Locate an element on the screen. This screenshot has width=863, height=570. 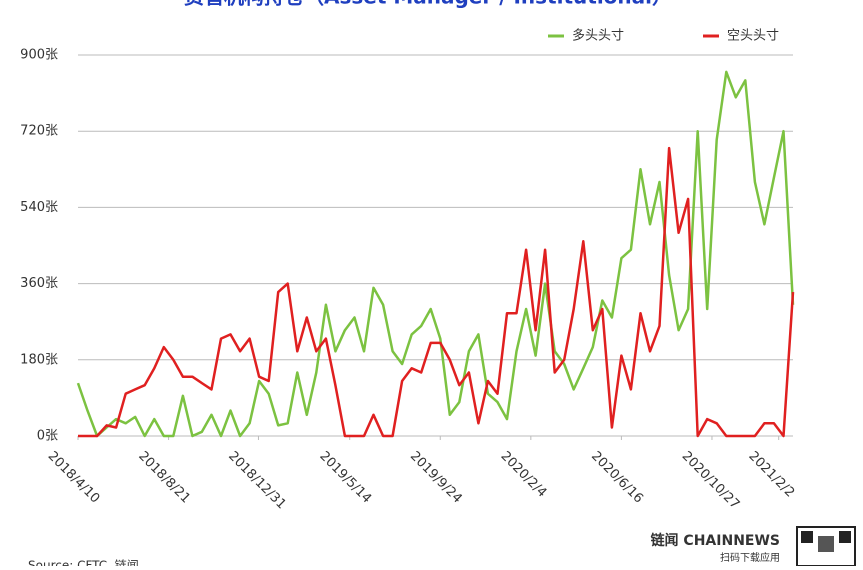
legend-label: 空头头寸 is located at coordinates (753, 36).